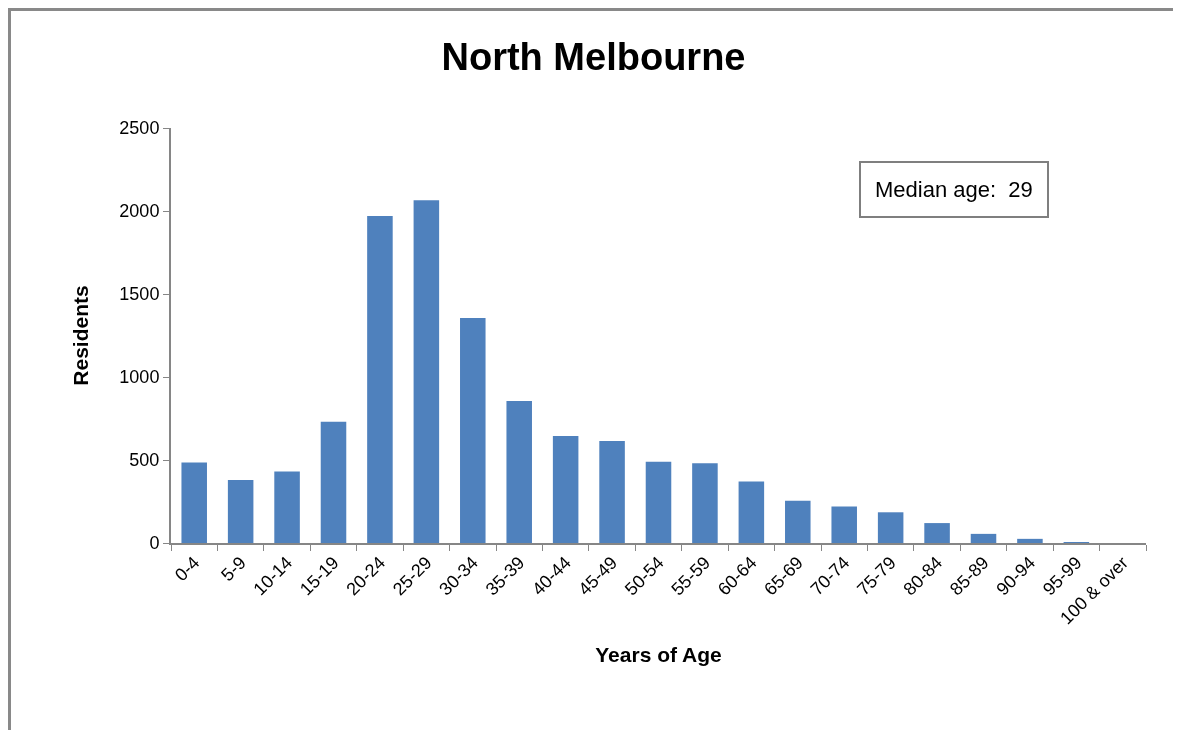  Describe the element at coordinates (139, 294) in the screenshot. I see `y-tick-label: 1500` at that location.